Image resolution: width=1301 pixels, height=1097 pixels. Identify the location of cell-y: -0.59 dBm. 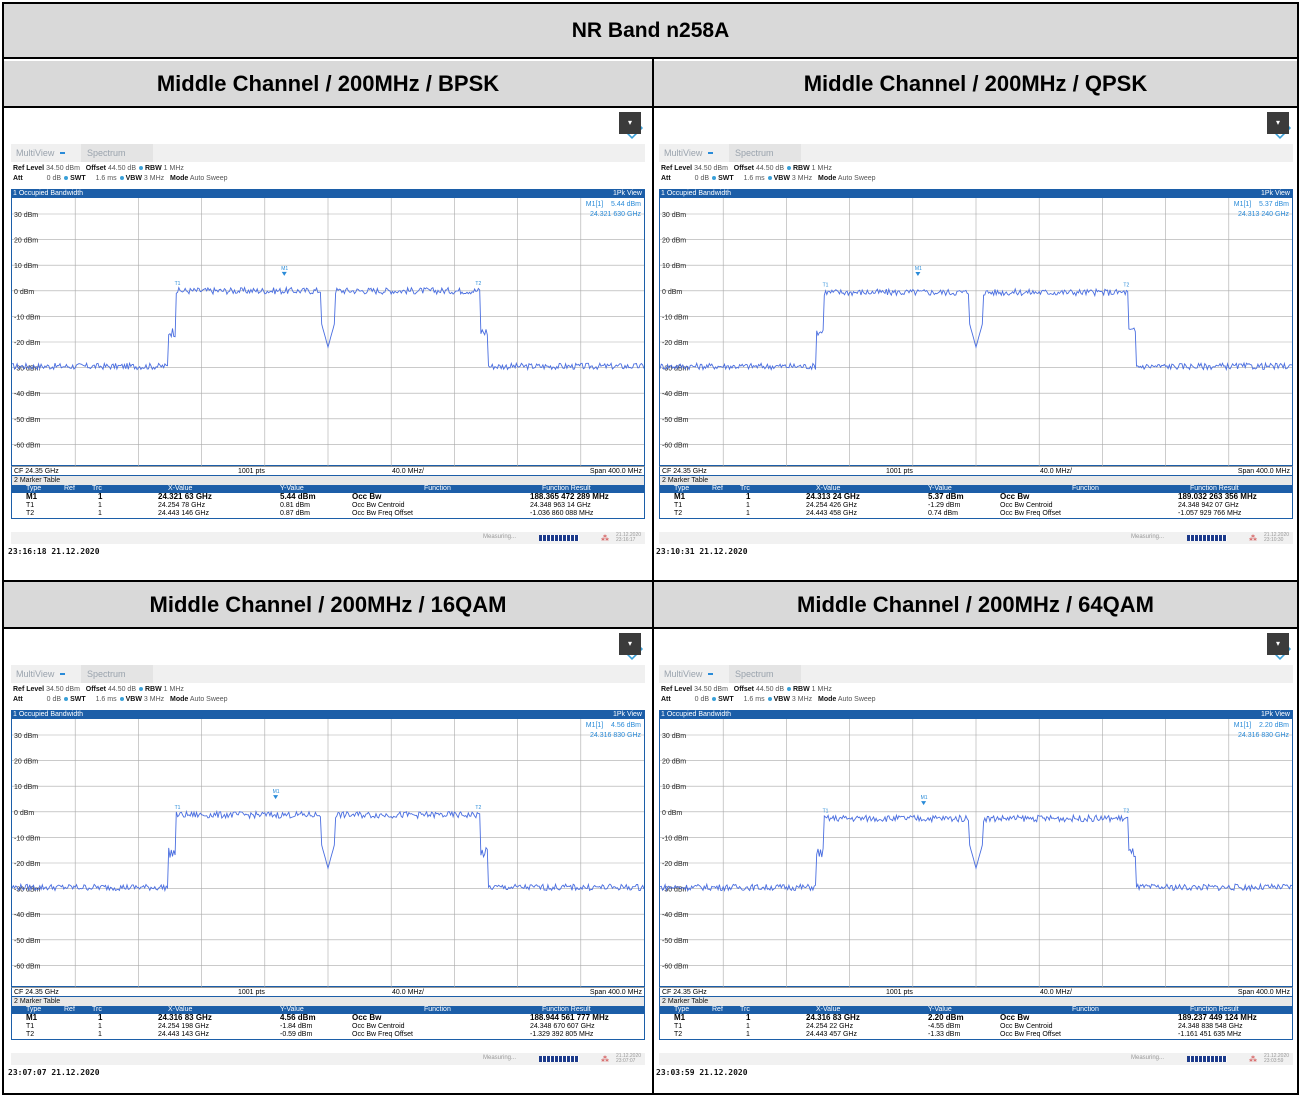
(296, 1034).